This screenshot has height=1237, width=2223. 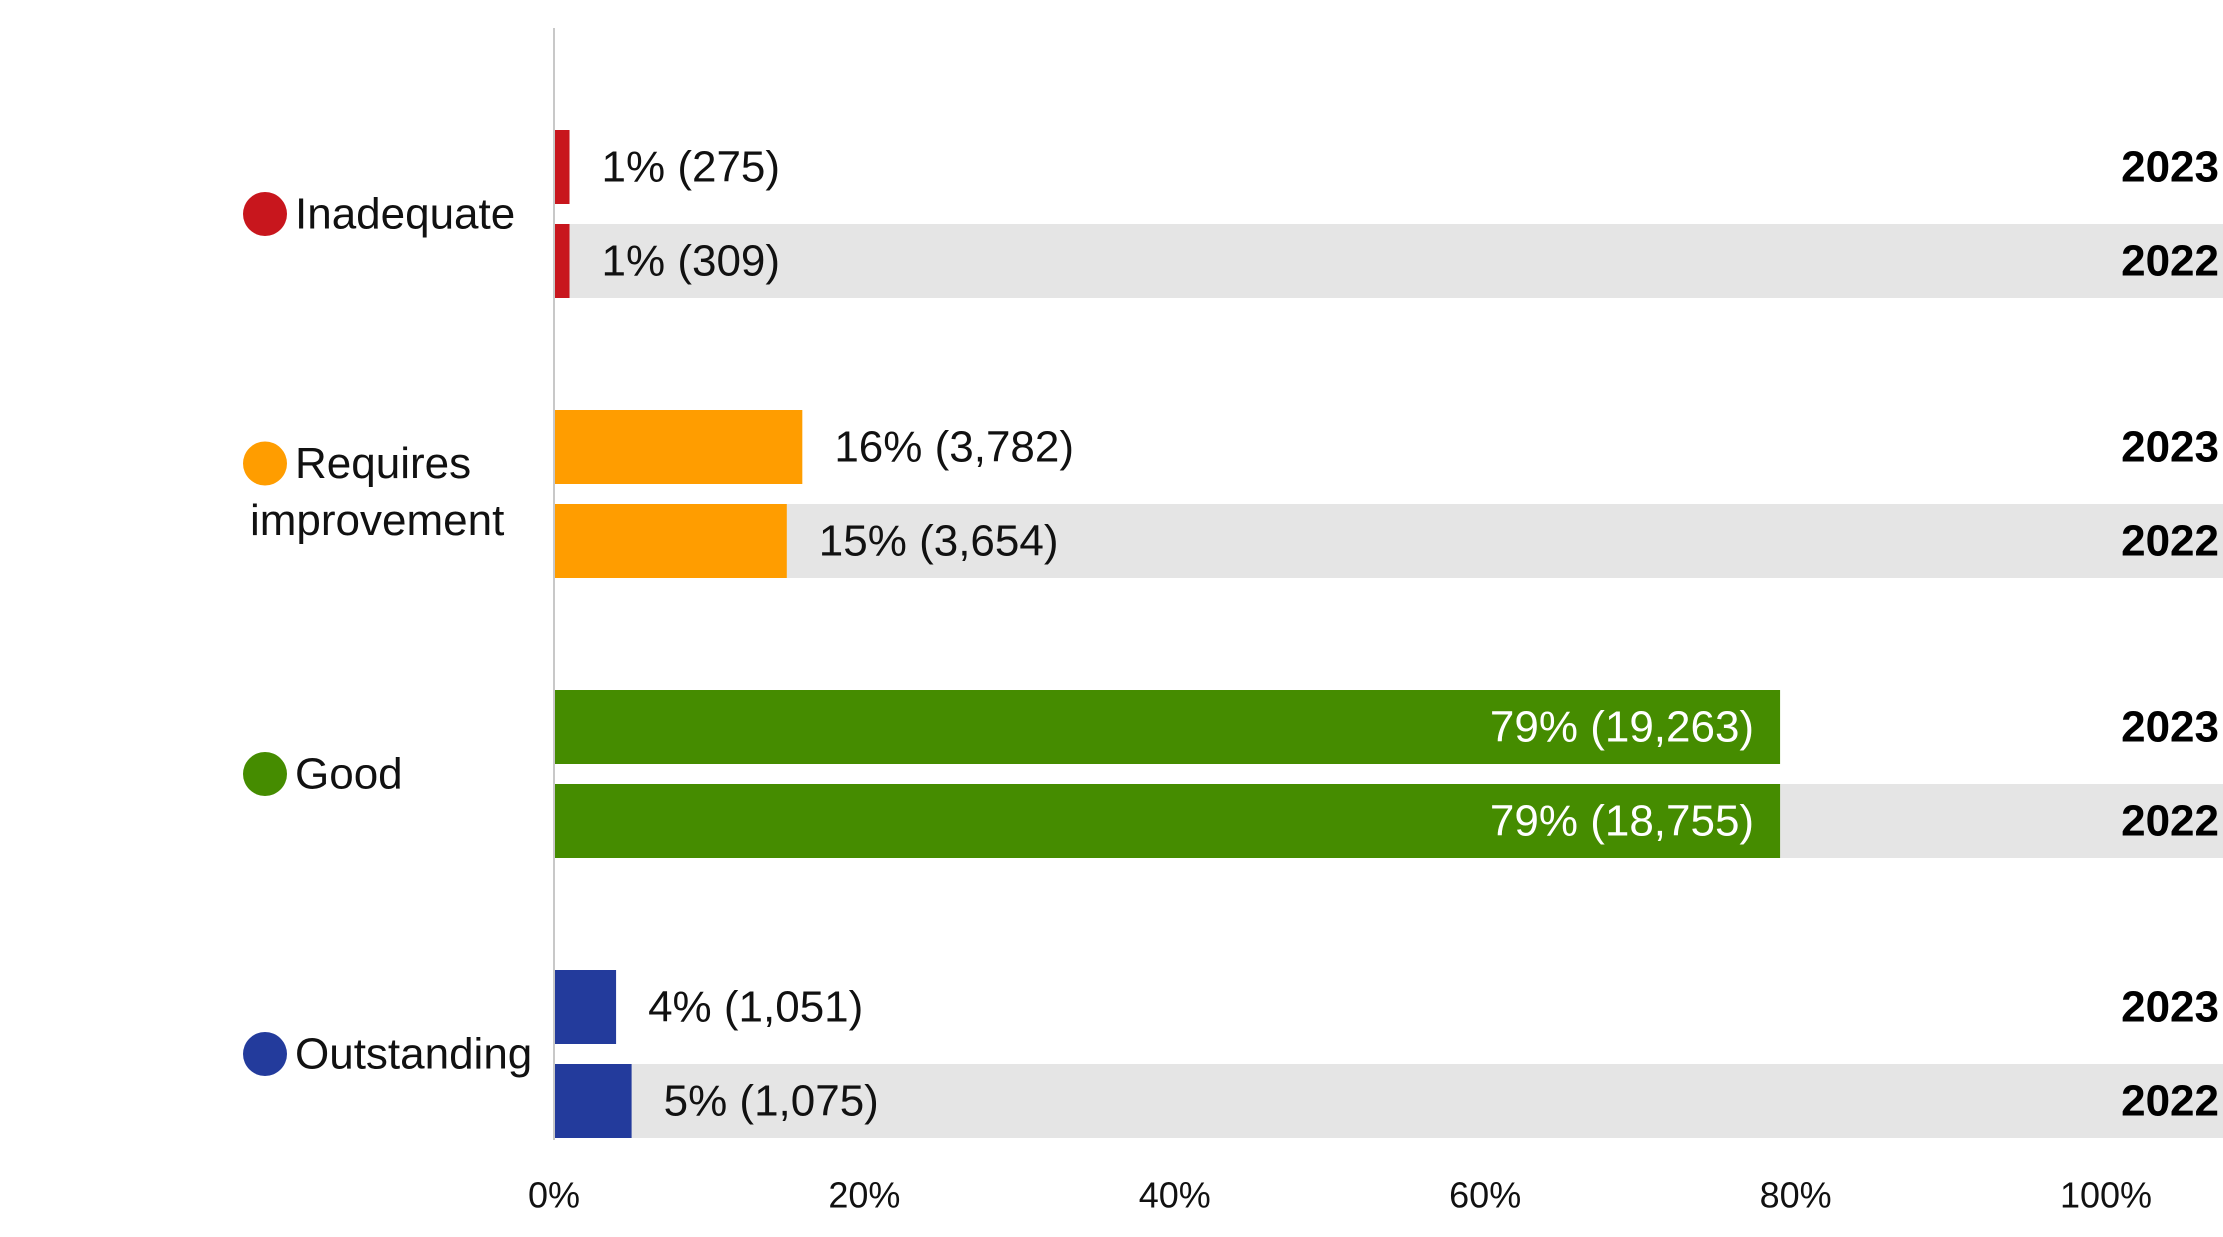 I want to click on value-label: 4% (1,051), so click(x=755, y=1007).